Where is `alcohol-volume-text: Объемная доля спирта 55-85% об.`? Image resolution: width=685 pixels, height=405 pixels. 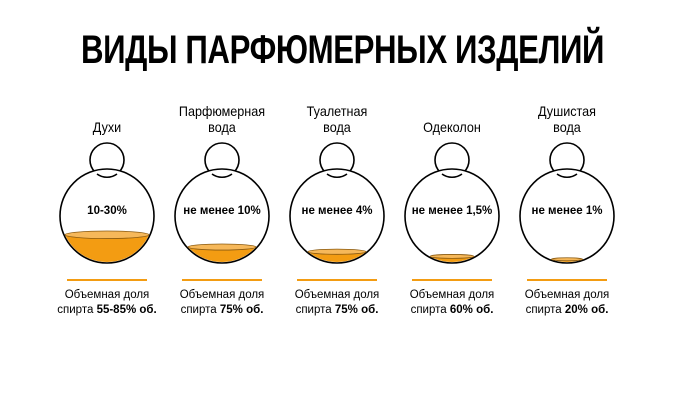 alcohol-volume-text: Объемная доля спирта 55-85% об. is located at coordinates (107, 303).